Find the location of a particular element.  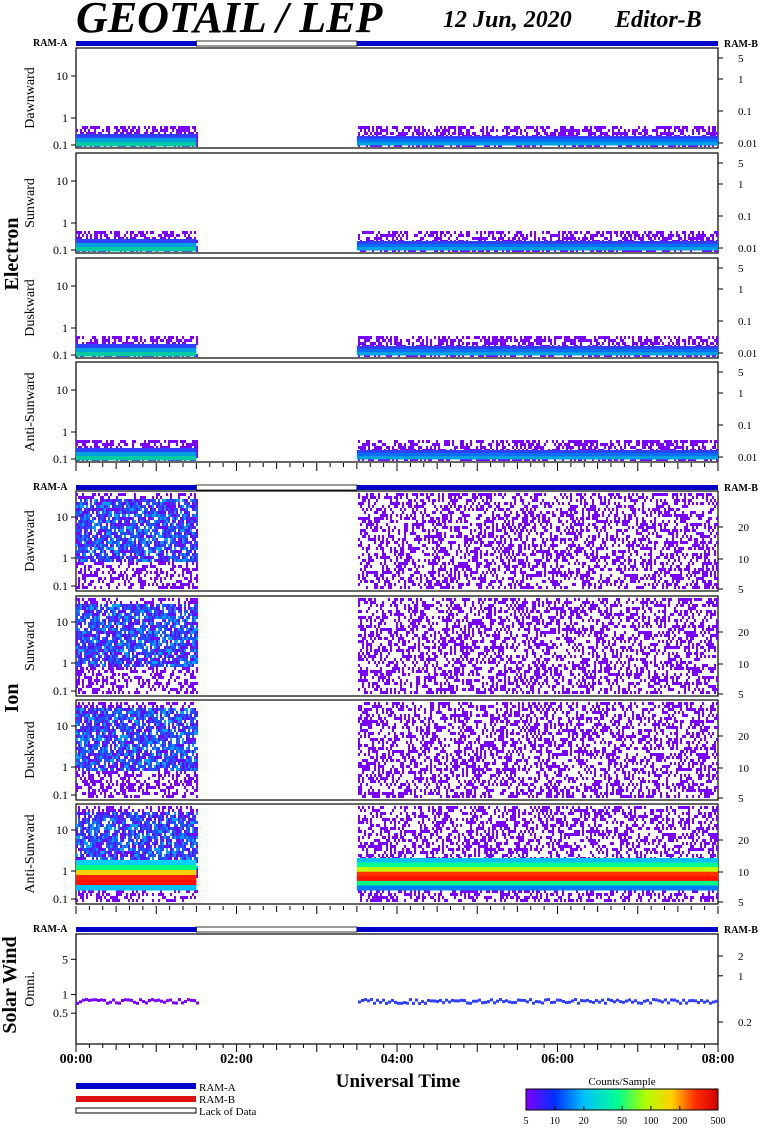

colorbar-tick-label: 100 is located at coordinates (650, 1121).